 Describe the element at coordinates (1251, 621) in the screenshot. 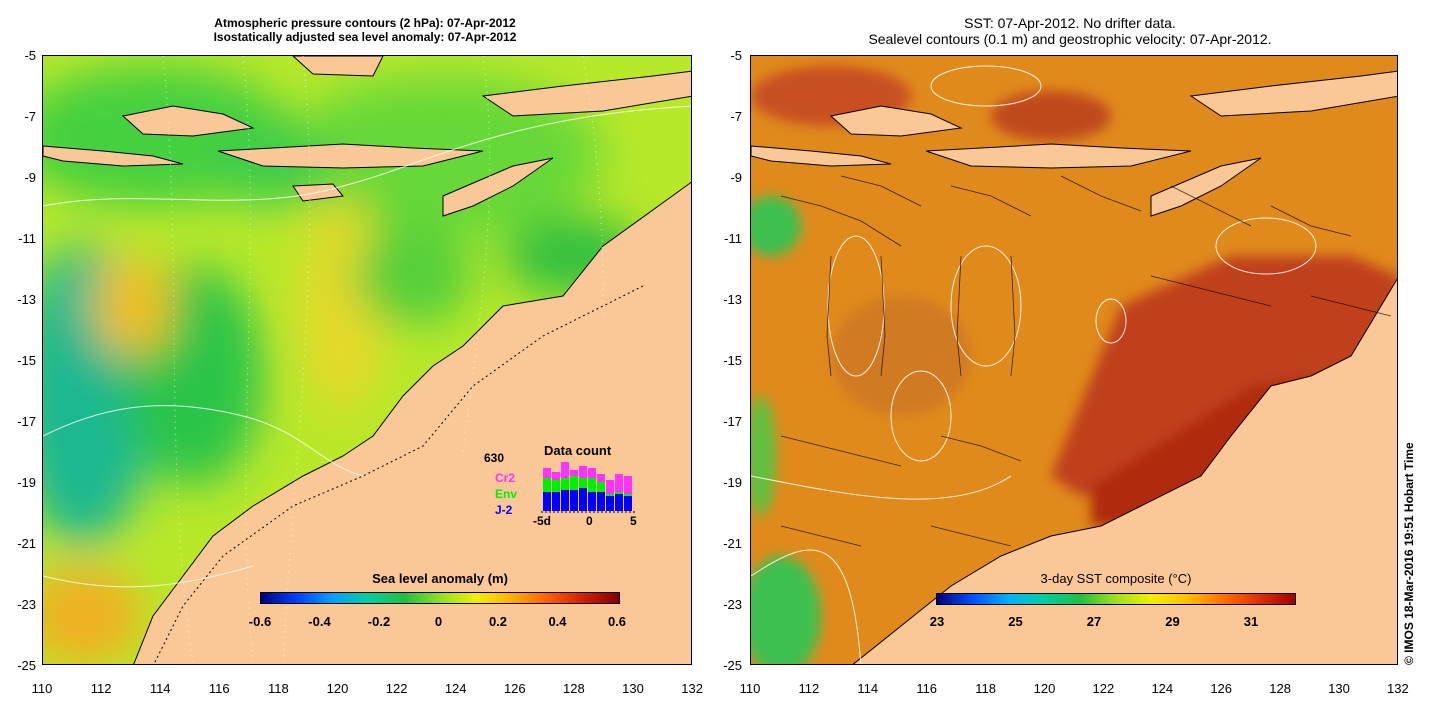

I see `colorbar-tick-label: 31` at that location.